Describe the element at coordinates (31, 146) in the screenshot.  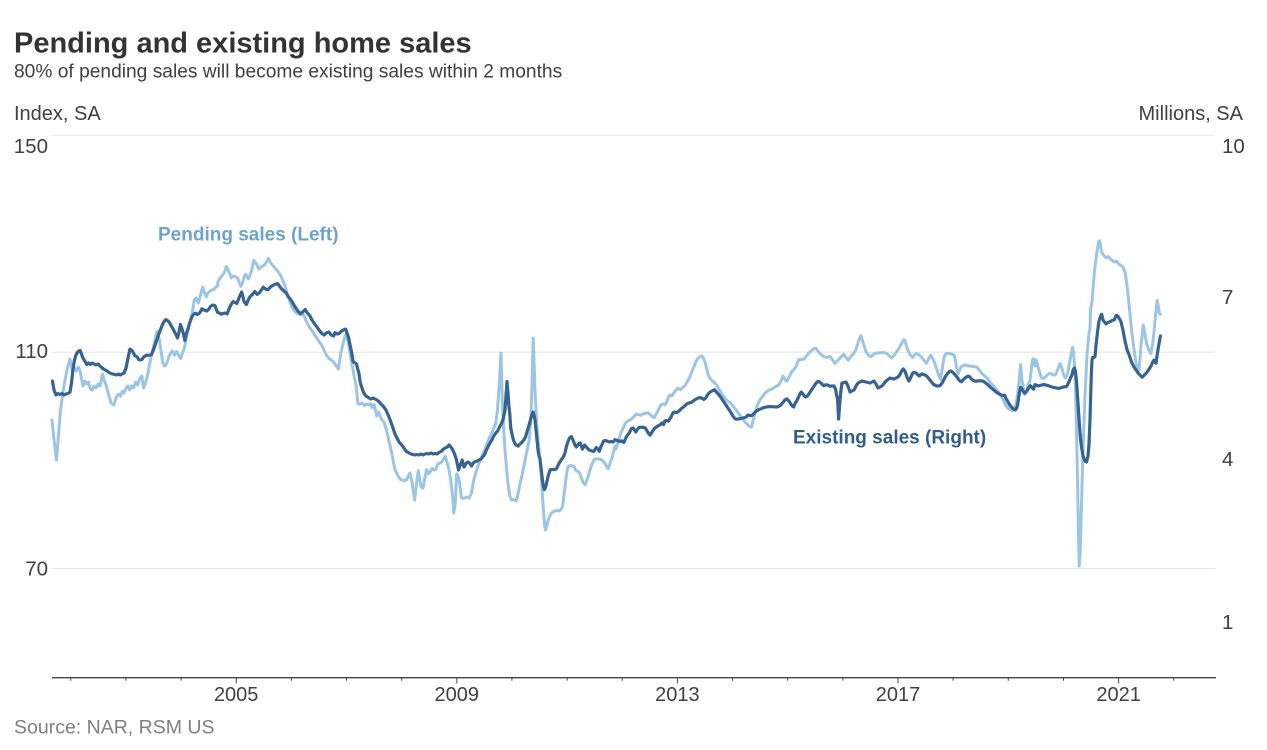
I see `svg-text: 150` at that location.